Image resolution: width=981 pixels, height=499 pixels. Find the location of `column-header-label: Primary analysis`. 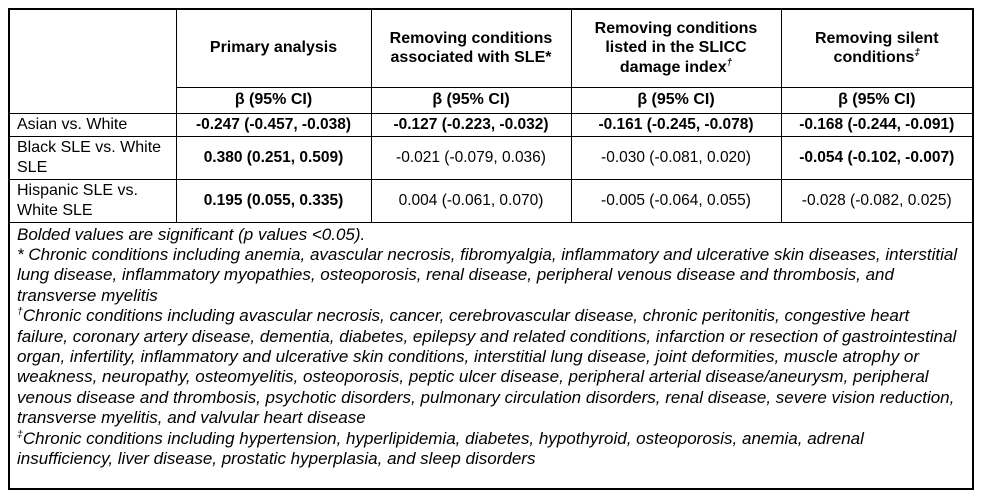

column-header-label: Primary analysis is located at coordinates (273, 48).